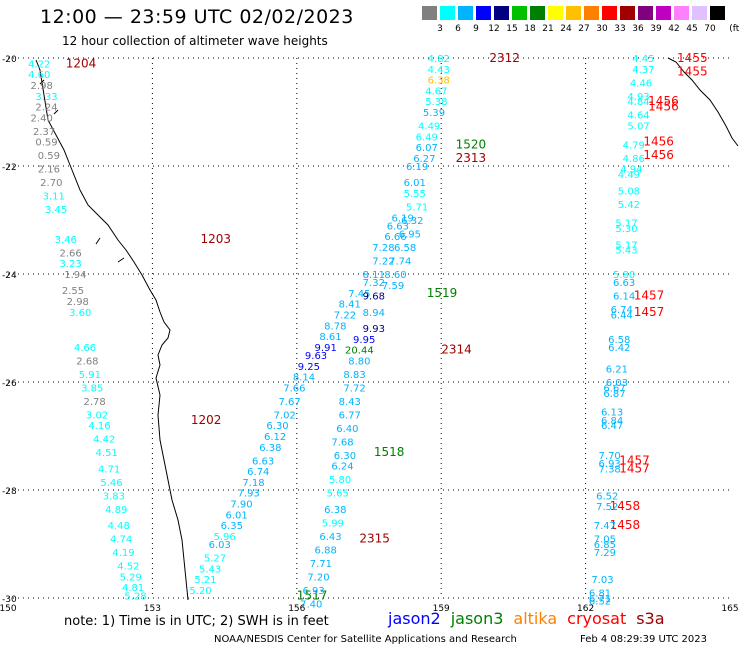  Describe the element at coordinates (249, 494) in the screenshot. I see `wave-height-value: 7.93` at that location.